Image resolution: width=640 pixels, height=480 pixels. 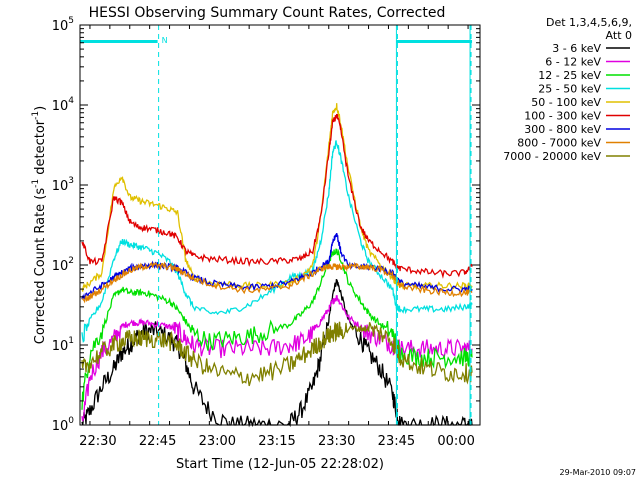 What do you see at coordinates (63, 105) in the screenshot?
I see `y-tick-label: 10⁴` at bounding box center [63, 105].